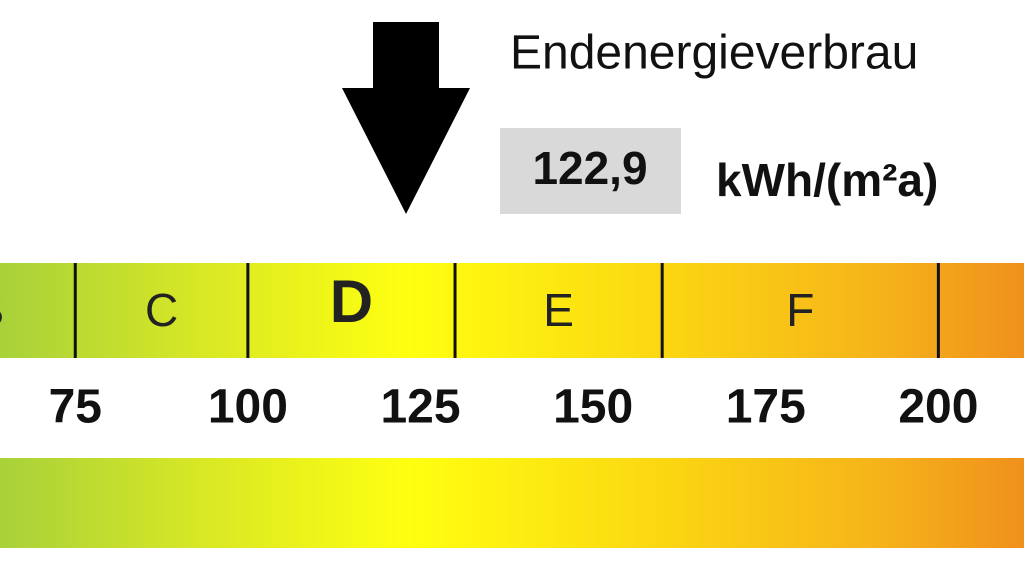 The height and width of the screenshot is (576, 1024). I want to click on tick-label: 100, so click(248, 407).